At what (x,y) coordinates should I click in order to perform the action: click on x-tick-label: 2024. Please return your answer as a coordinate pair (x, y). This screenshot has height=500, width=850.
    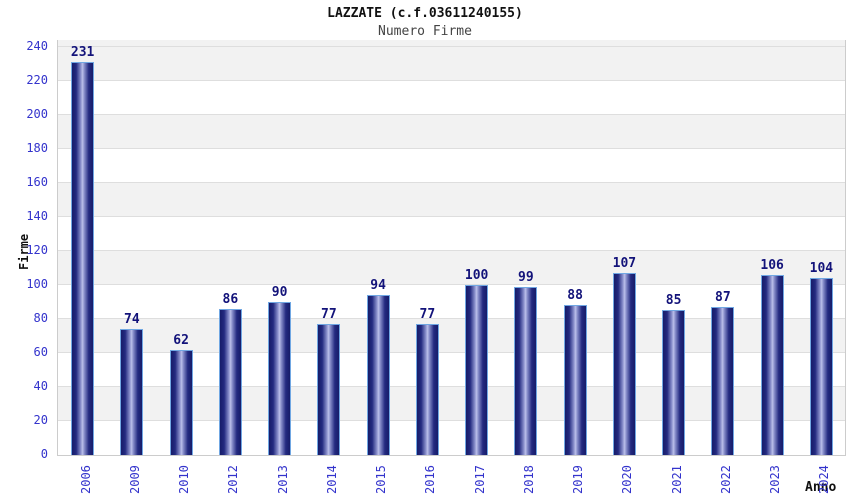
    Looking at the image, I should click on (824, 479).